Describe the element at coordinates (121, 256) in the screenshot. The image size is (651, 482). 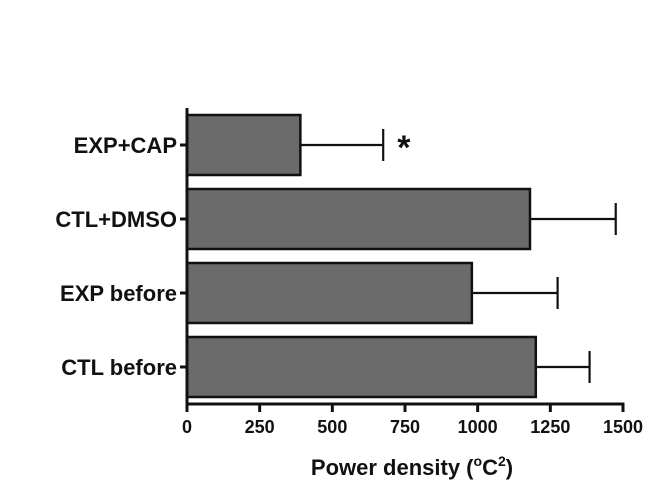
I see `y-ticks-group: EXP+CAP CTL+DMSO EXP before CTL before` at that location.